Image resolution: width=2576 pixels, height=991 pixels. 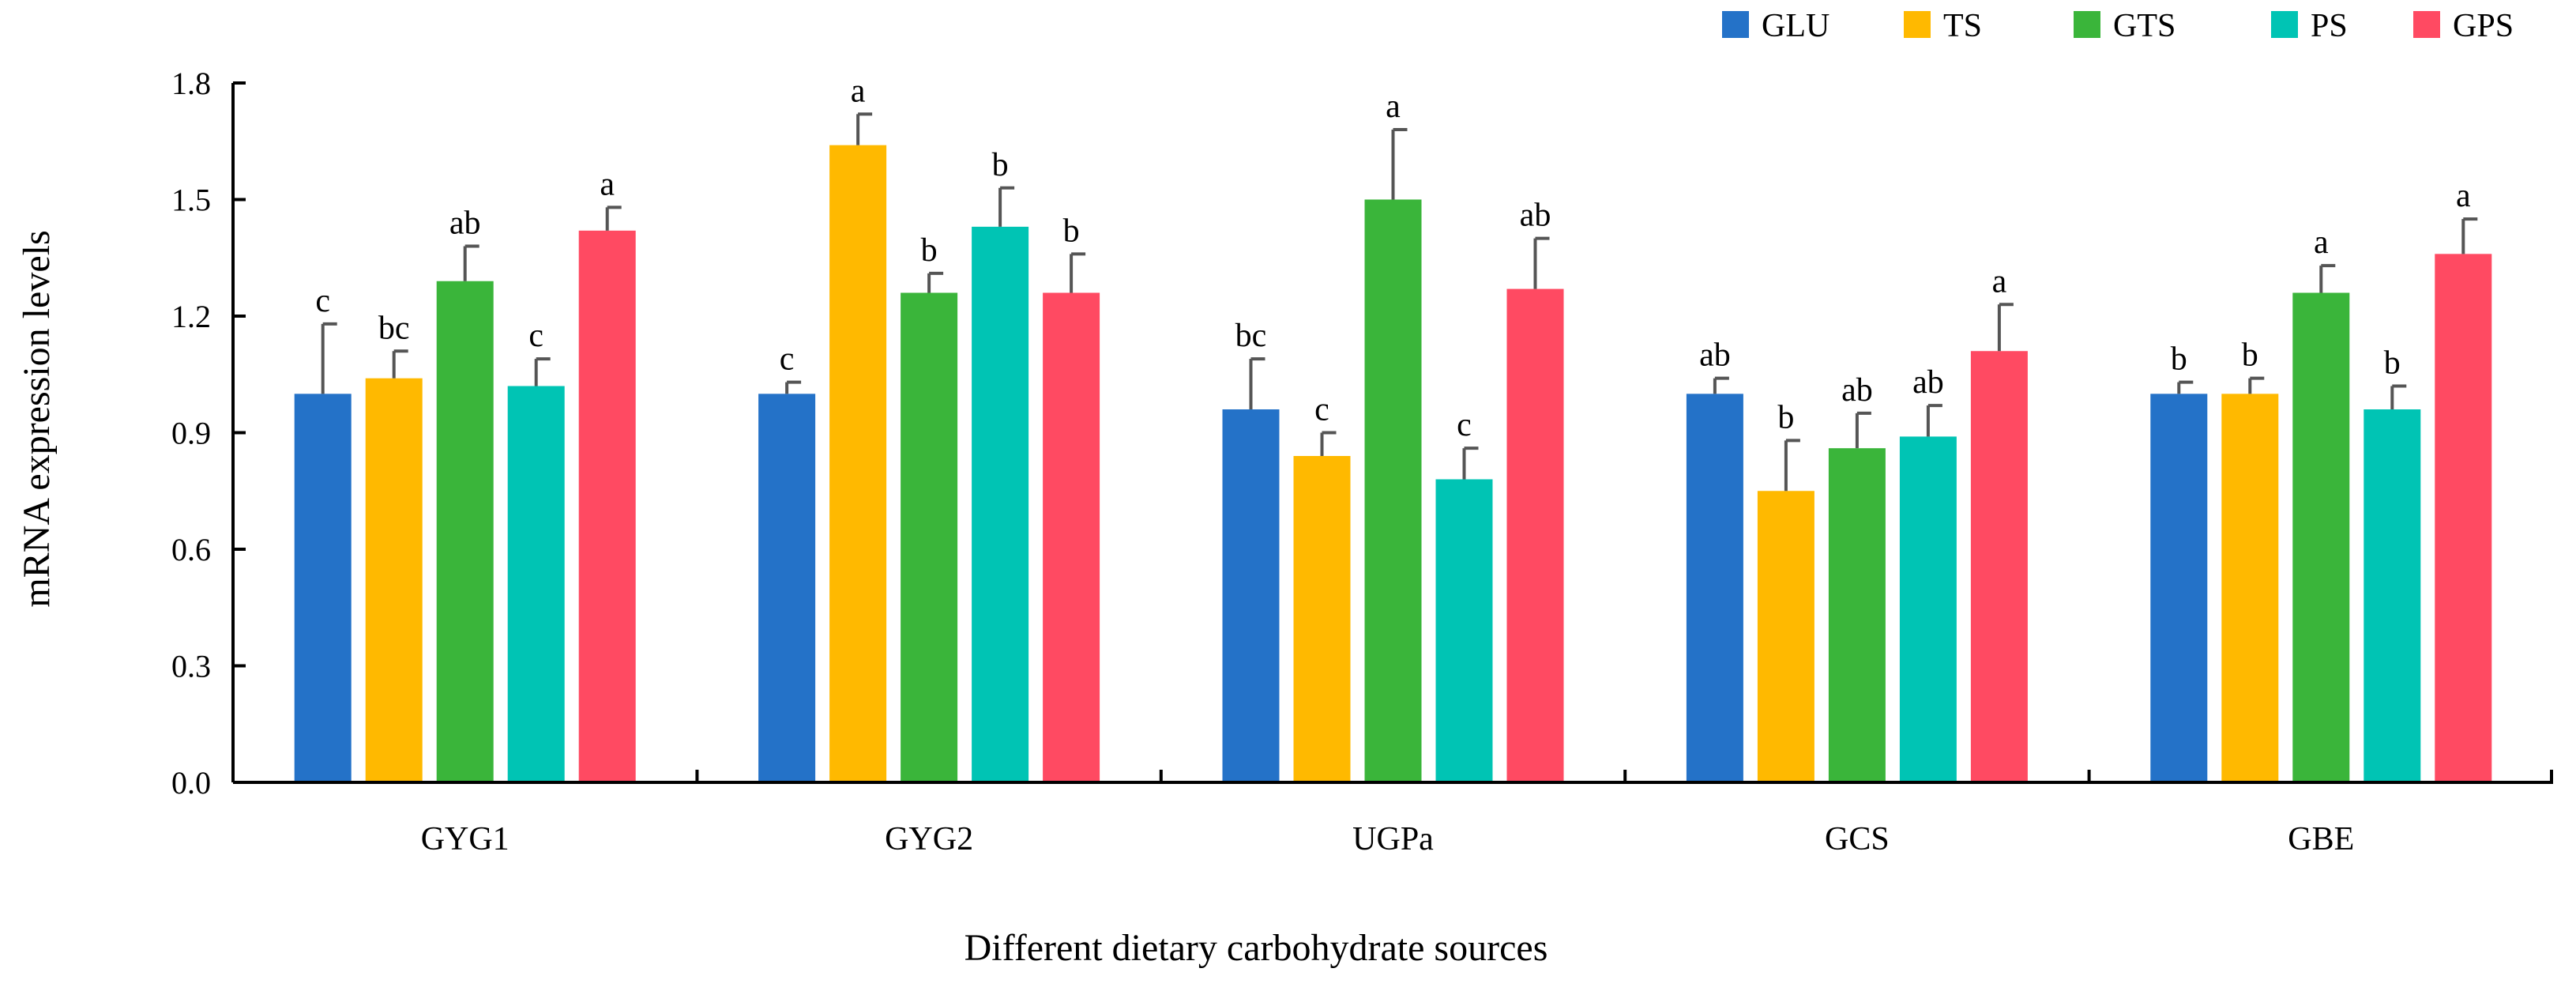 What do you see at coordinates (1071, 537) in the screenshot?
I see `bar-gps-gyg2` at bounding box center [1071, 537].